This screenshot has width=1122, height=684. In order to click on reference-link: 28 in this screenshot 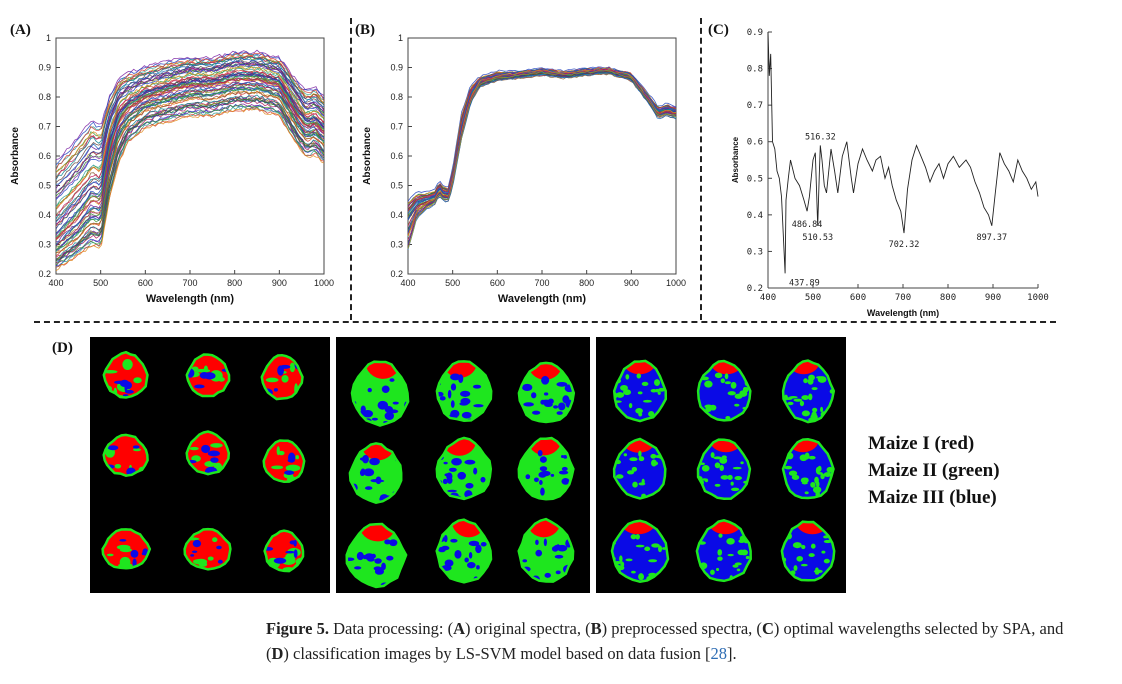, I will do `click(719, 653)`.